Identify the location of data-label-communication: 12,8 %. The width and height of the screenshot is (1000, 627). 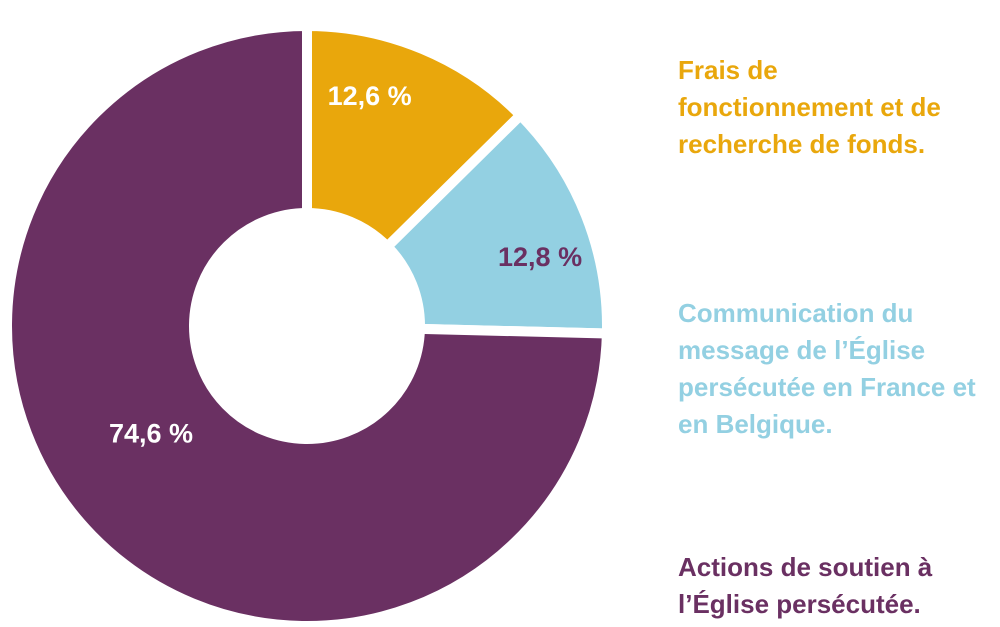
(540, 257).